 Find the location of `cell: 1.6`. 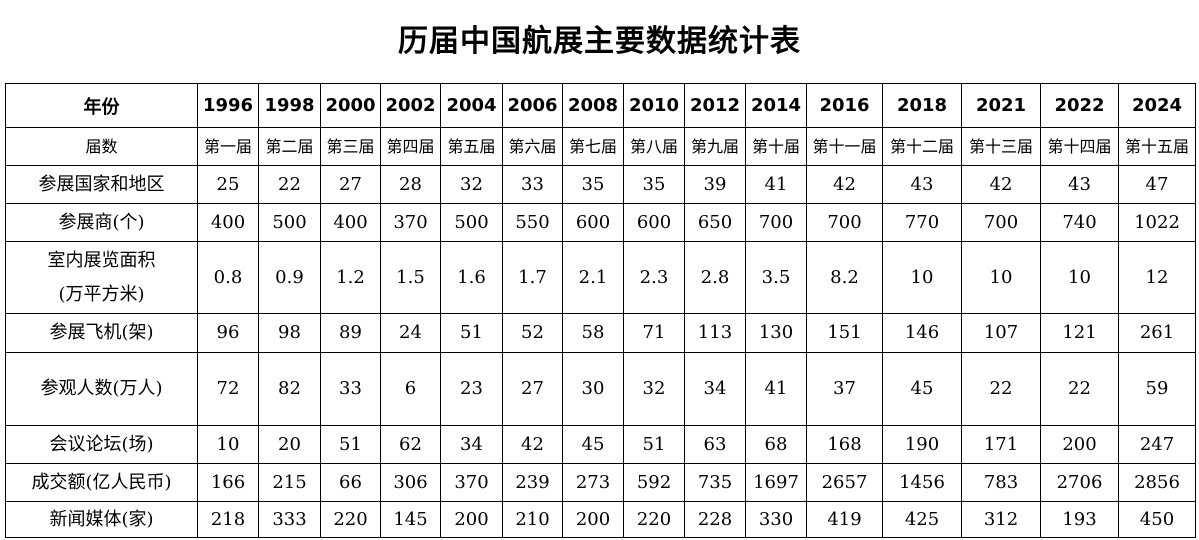

cell: 1.6 is located at coordinates (471, 277).